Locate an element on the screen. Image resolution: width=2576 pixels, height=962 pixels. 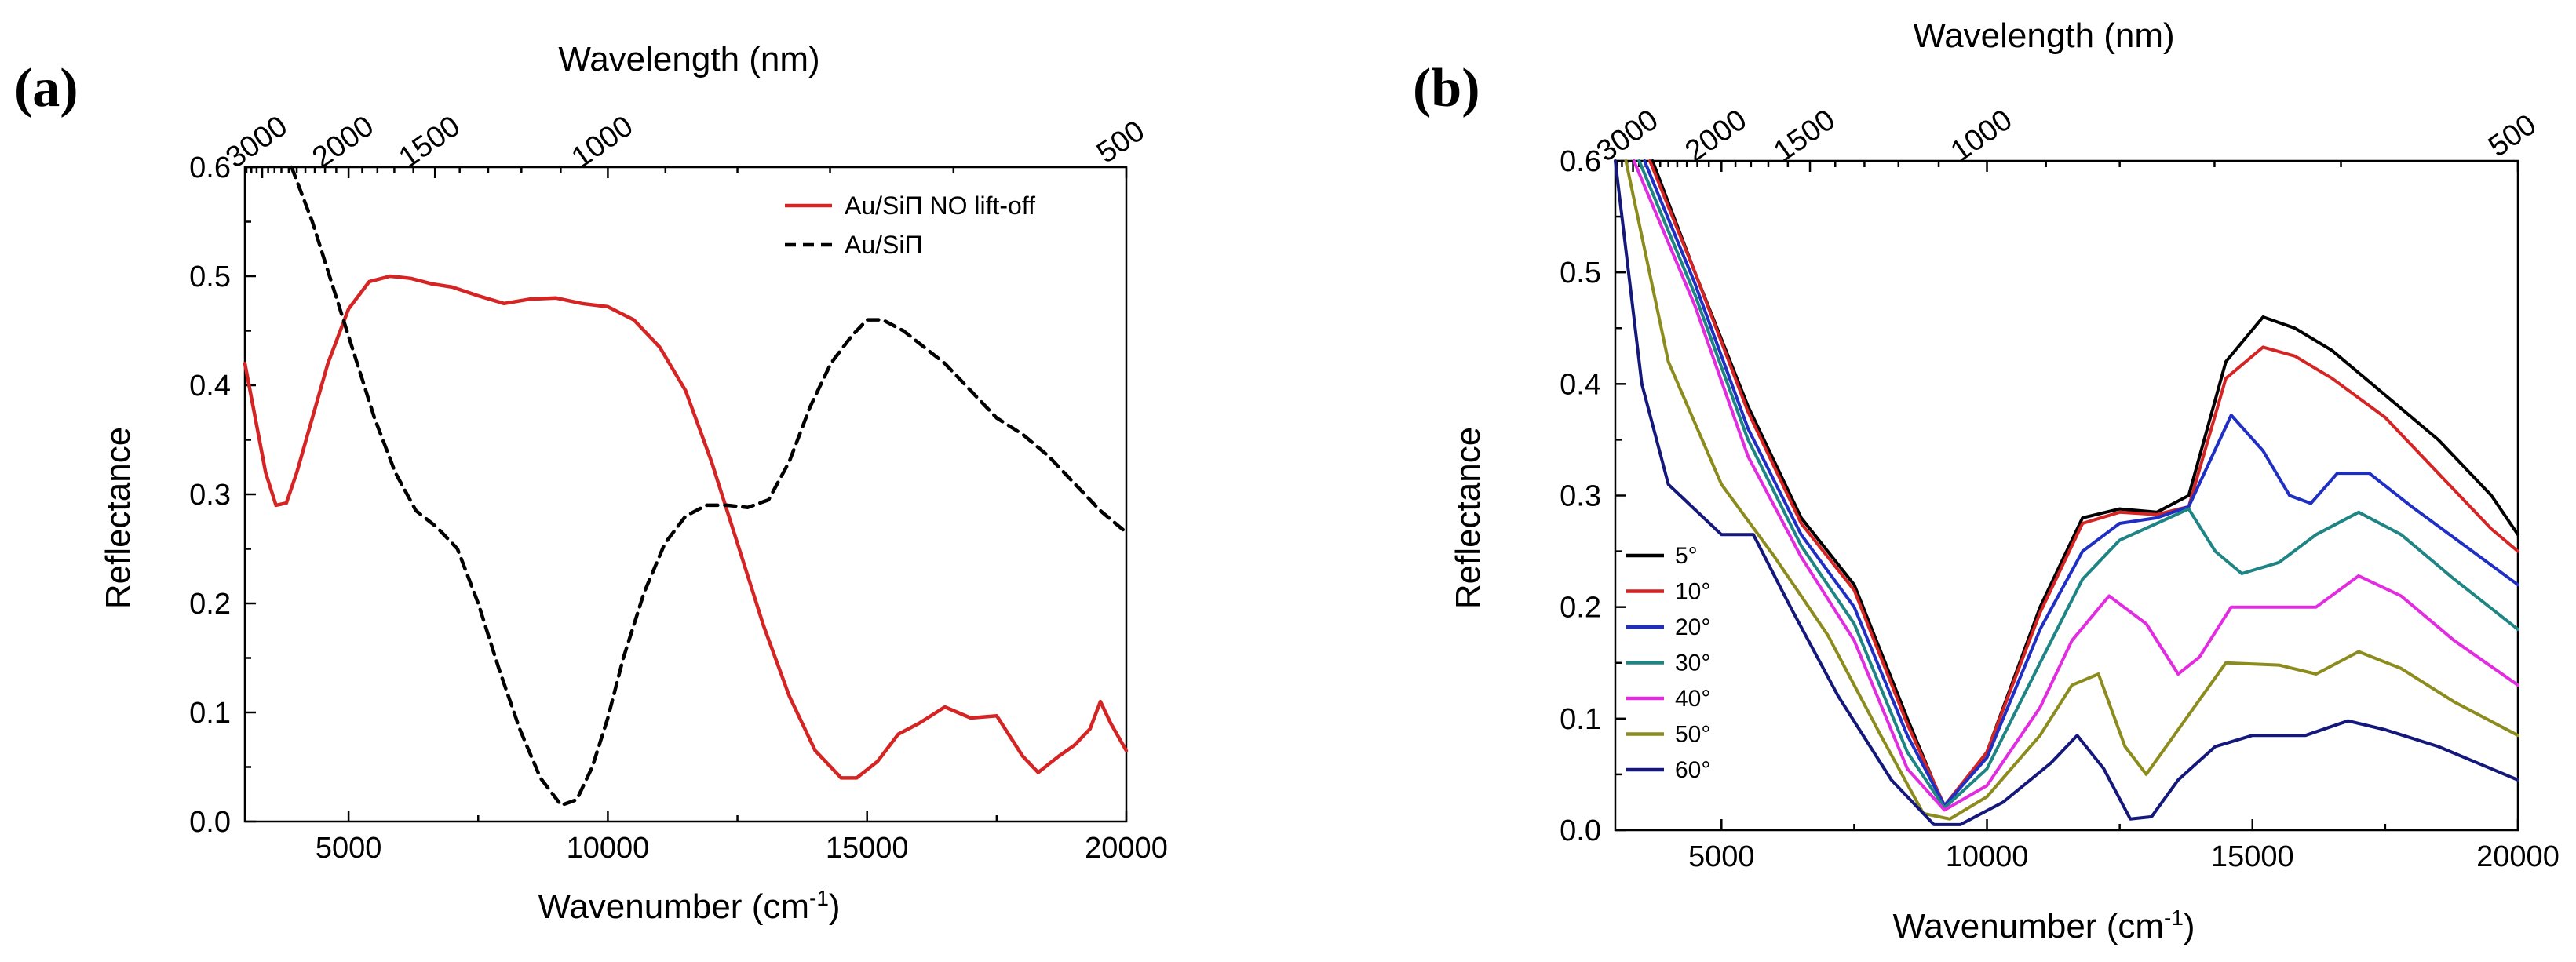
legend-label: 5° is located at coordinates (1687, 556).